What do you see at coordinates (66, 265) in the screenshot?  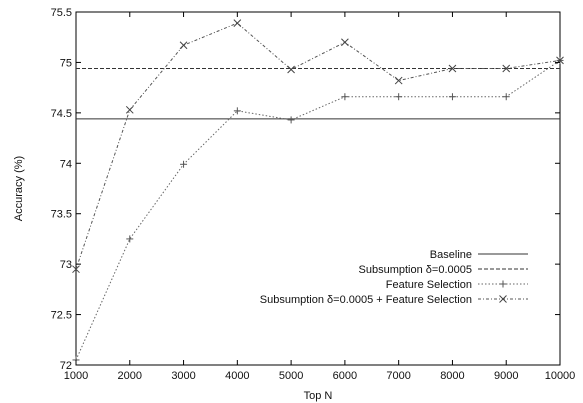 I see `y-tick-label: 73` at bounding box center [66, 265].